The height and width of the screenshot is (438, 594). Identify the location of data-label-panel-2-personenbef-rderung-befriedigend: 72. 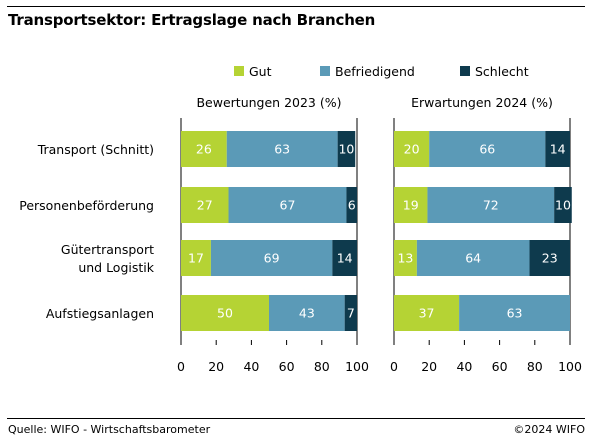
(491, 205).